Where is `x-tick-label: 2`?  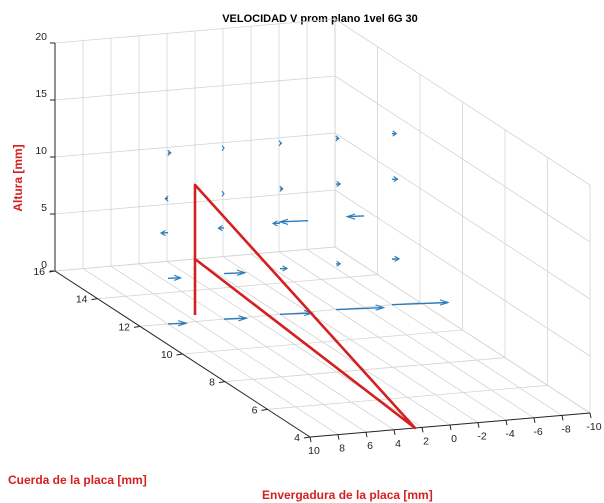 x-tick-label: 2 is located at coordinates (426, 441).